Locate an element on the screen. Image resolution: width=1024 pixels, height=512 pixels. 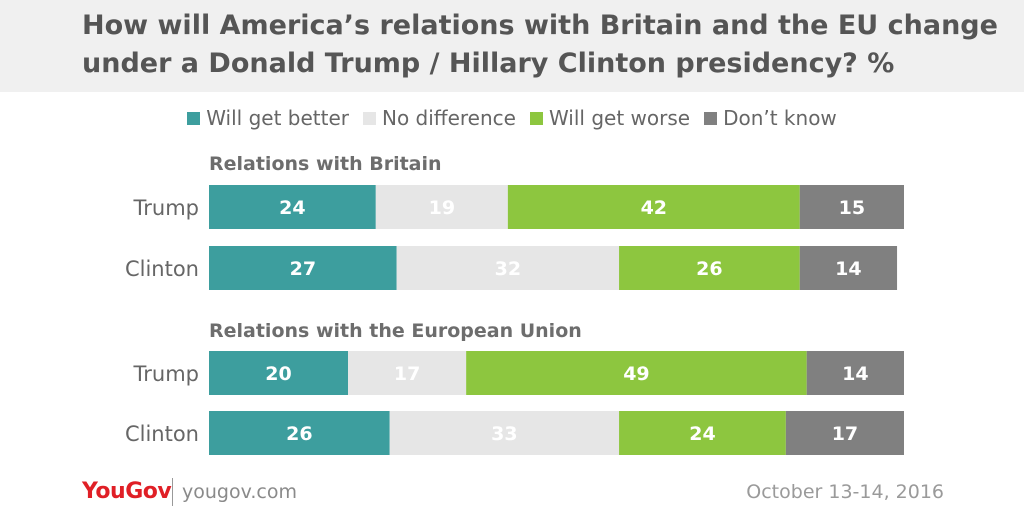
legend-label-dont-know: Don’t know is located at coordinates (780, 118).